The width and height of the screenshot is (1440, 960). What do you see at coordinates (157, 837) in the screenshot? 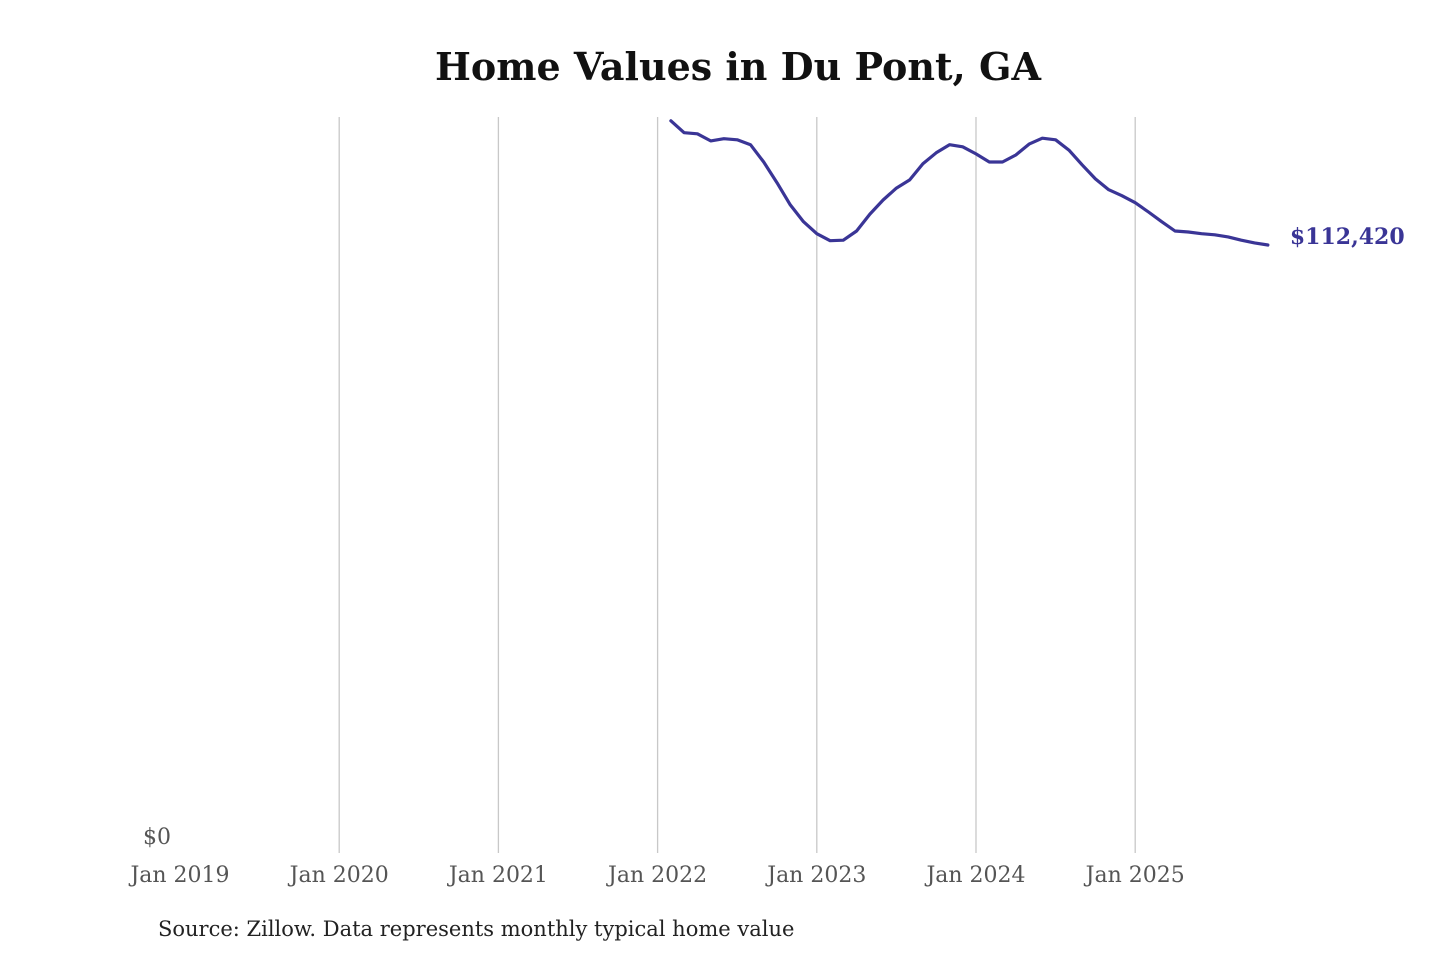
I see `y-tick-label: $0` at bounding box center [157, 837].